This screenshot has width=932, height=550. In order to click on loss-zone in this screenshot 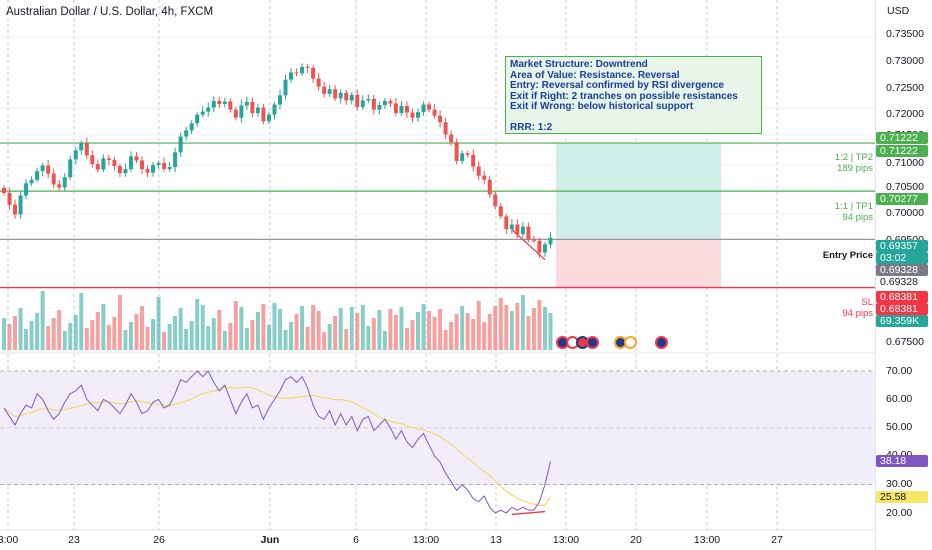, I will do `click(638, 263)`.